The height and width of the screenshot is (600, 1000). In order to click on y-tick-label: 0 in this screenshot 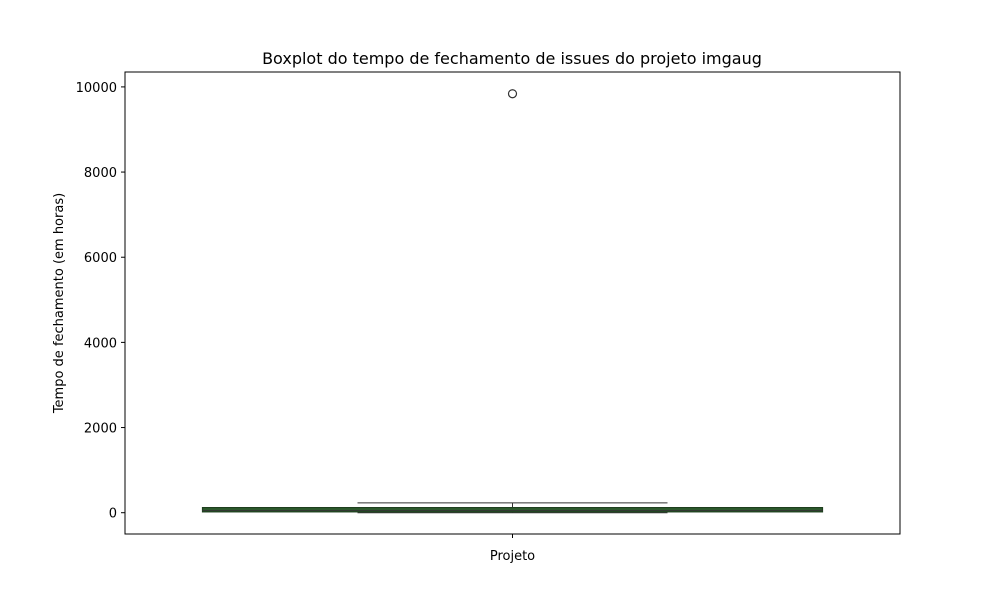, I will do `click(113, 514)`.